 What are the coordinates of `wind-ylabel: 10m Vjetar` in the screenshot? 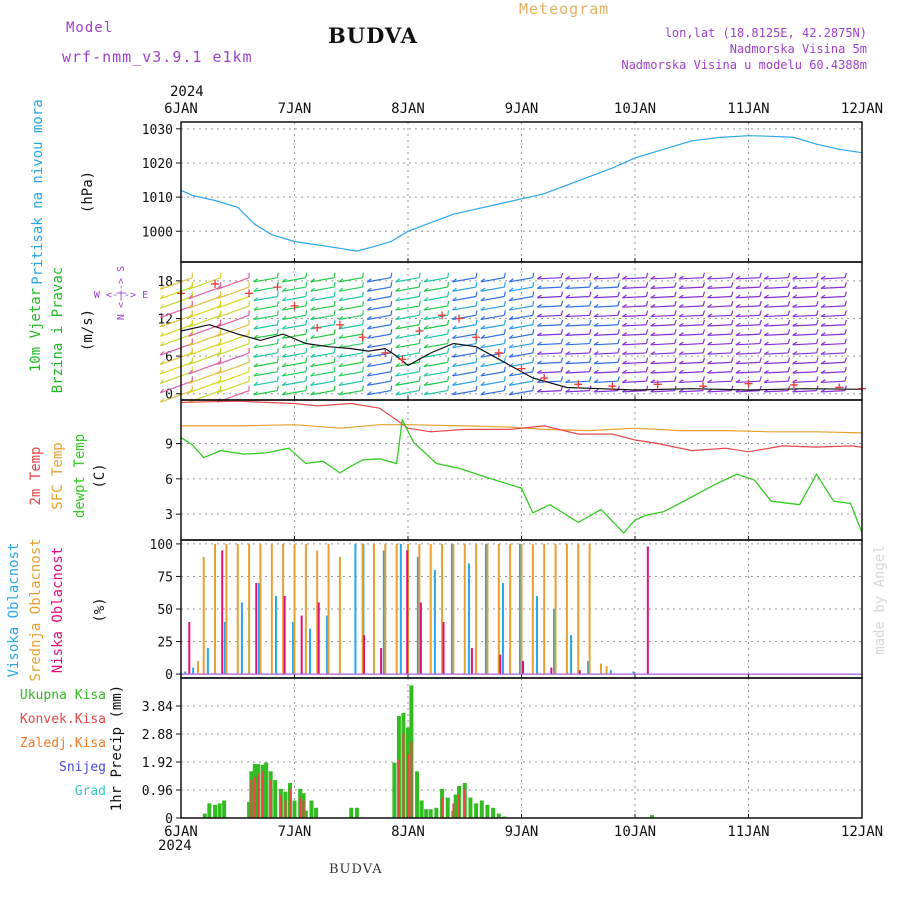 It's located at (36, 330).